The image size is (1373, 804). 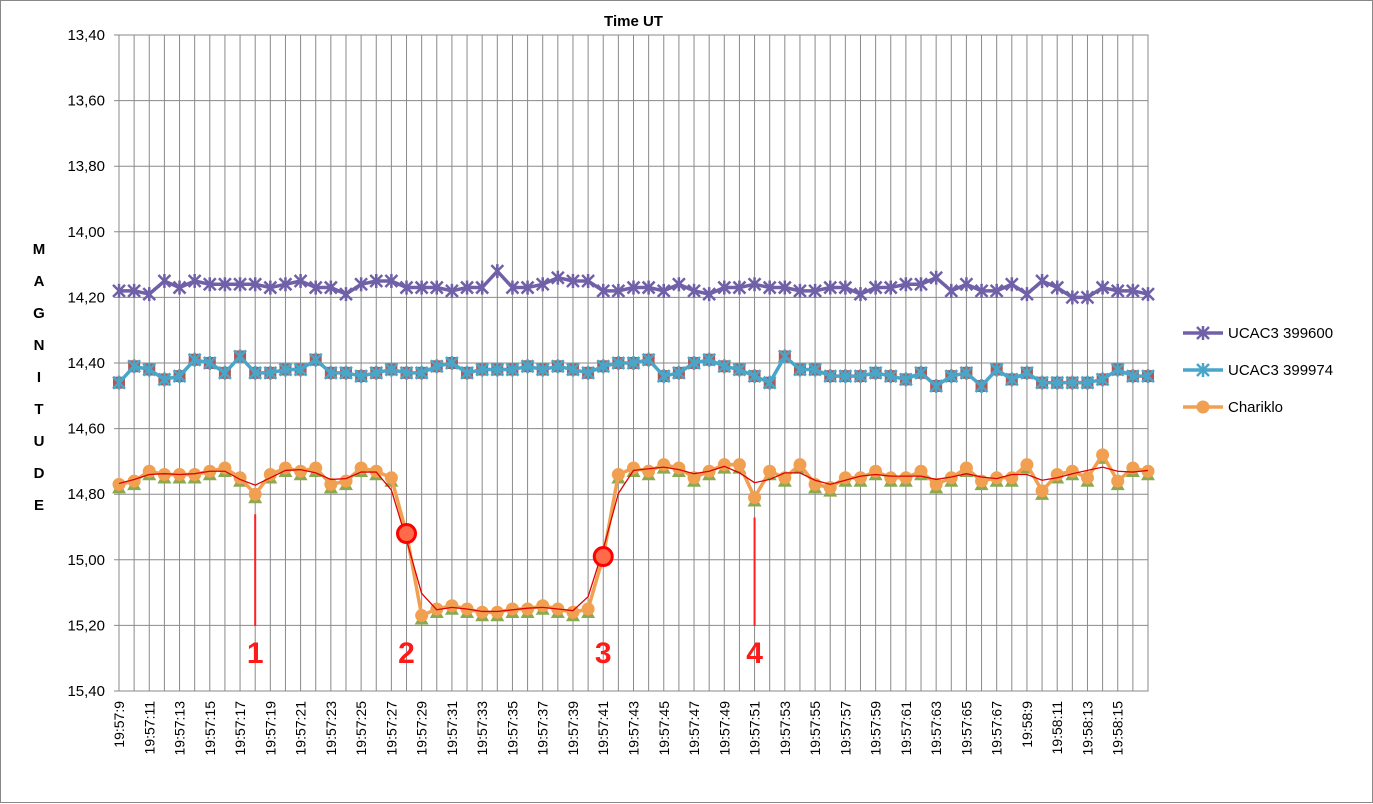 I want to click on x-tick-label: 19:58:15, so click(x=1118, y=728).